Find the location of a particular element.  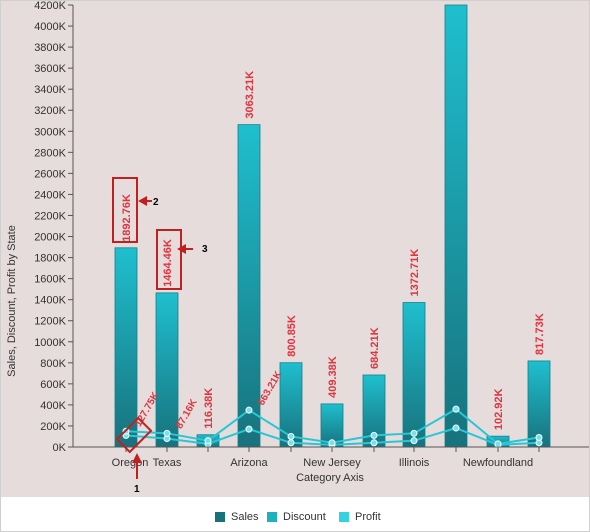

y-tick-label: 1800K is located at coordinates (50, 259).